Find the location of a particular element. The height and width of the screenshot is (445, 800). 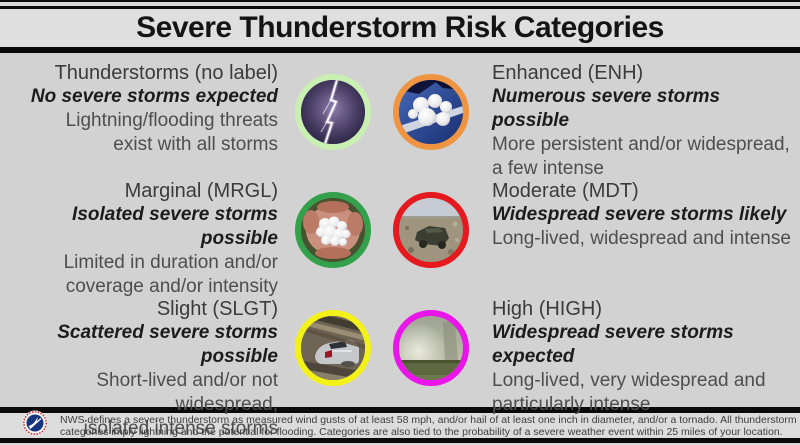

category-summary: Widespread severe storms likely is located at coordinates (639, 214).